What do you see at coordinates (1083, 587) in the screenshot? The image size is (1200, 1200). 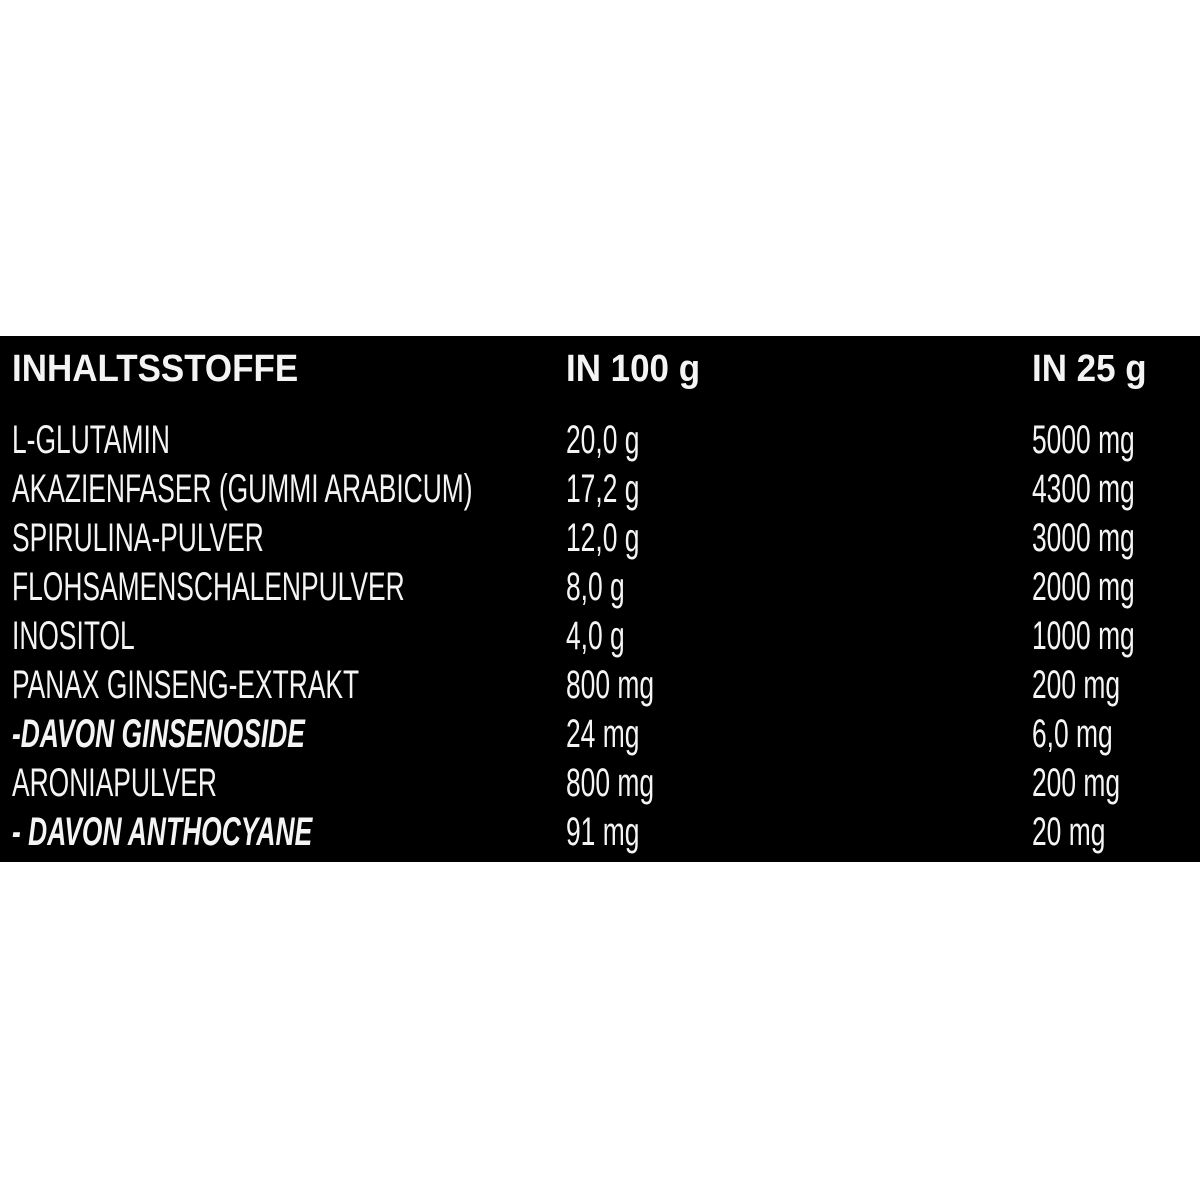 I see `amount-per-25g: 2000 mg` at bounding box center [1083, 587].